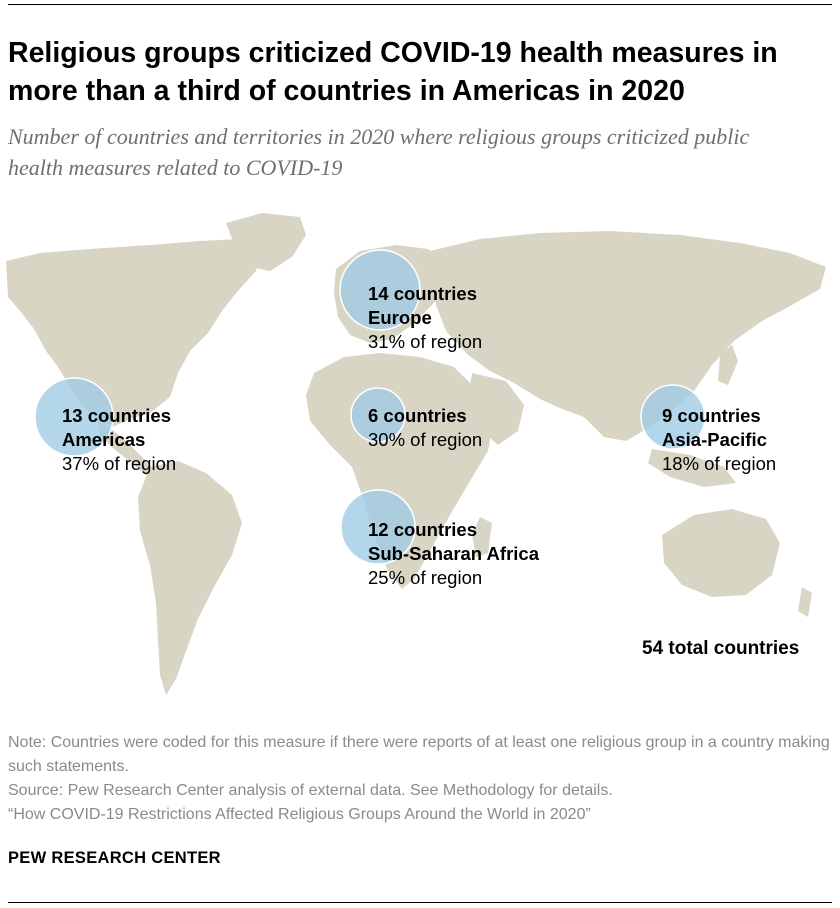 Image resolution: width=840 pixels, height=908 pixels. I want to click on region-name: Europe, so click(400, 317).